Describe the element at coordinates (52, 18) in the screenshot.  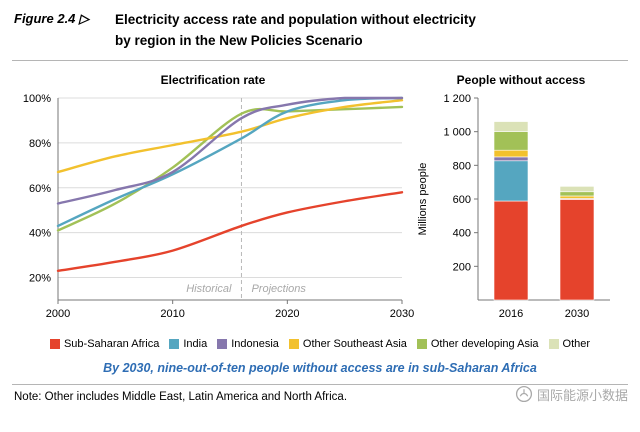
I see `figure-label: Figure 2.4 ▷` at that location.